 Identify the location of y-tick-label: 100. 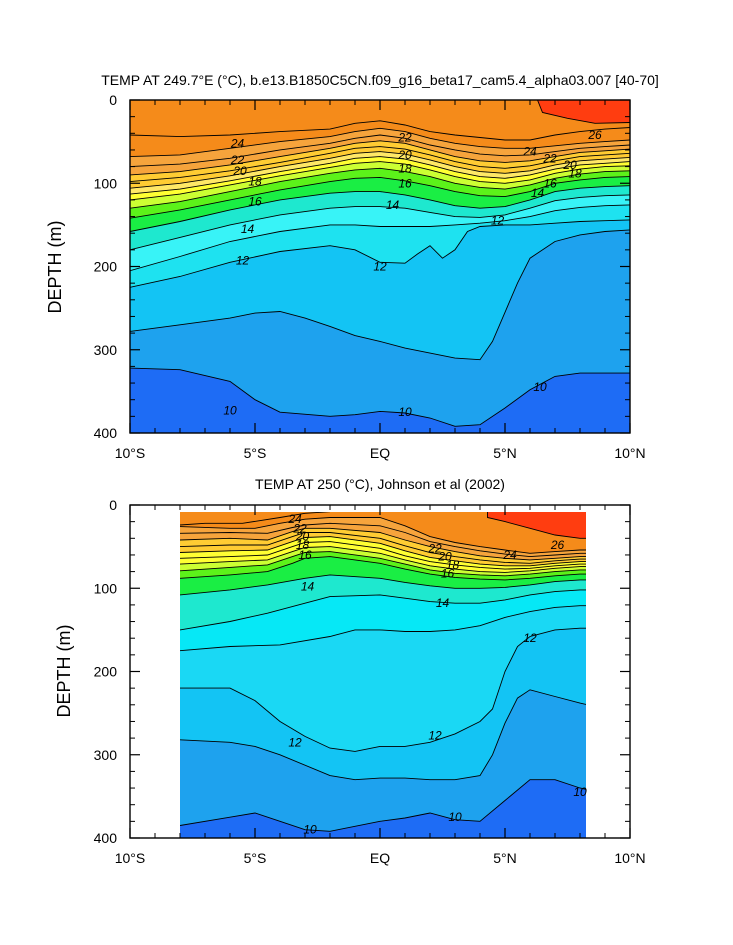
(106, 183).